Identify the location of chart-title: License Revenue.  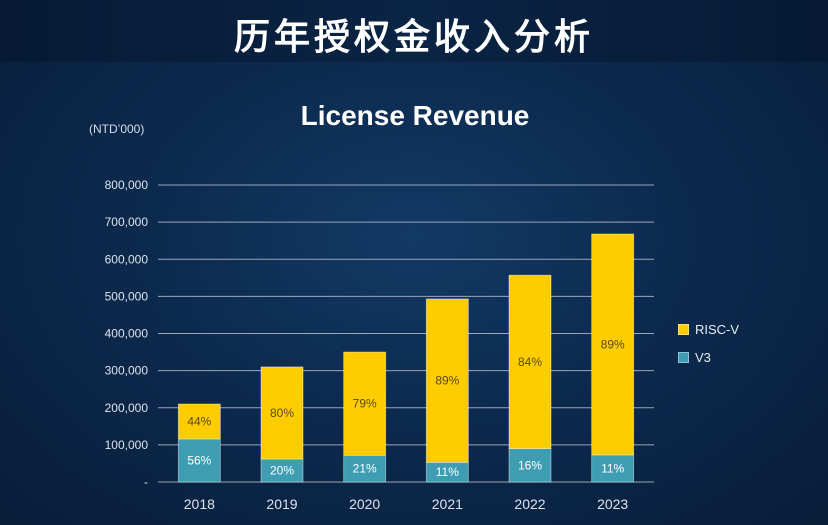
(415, 115).